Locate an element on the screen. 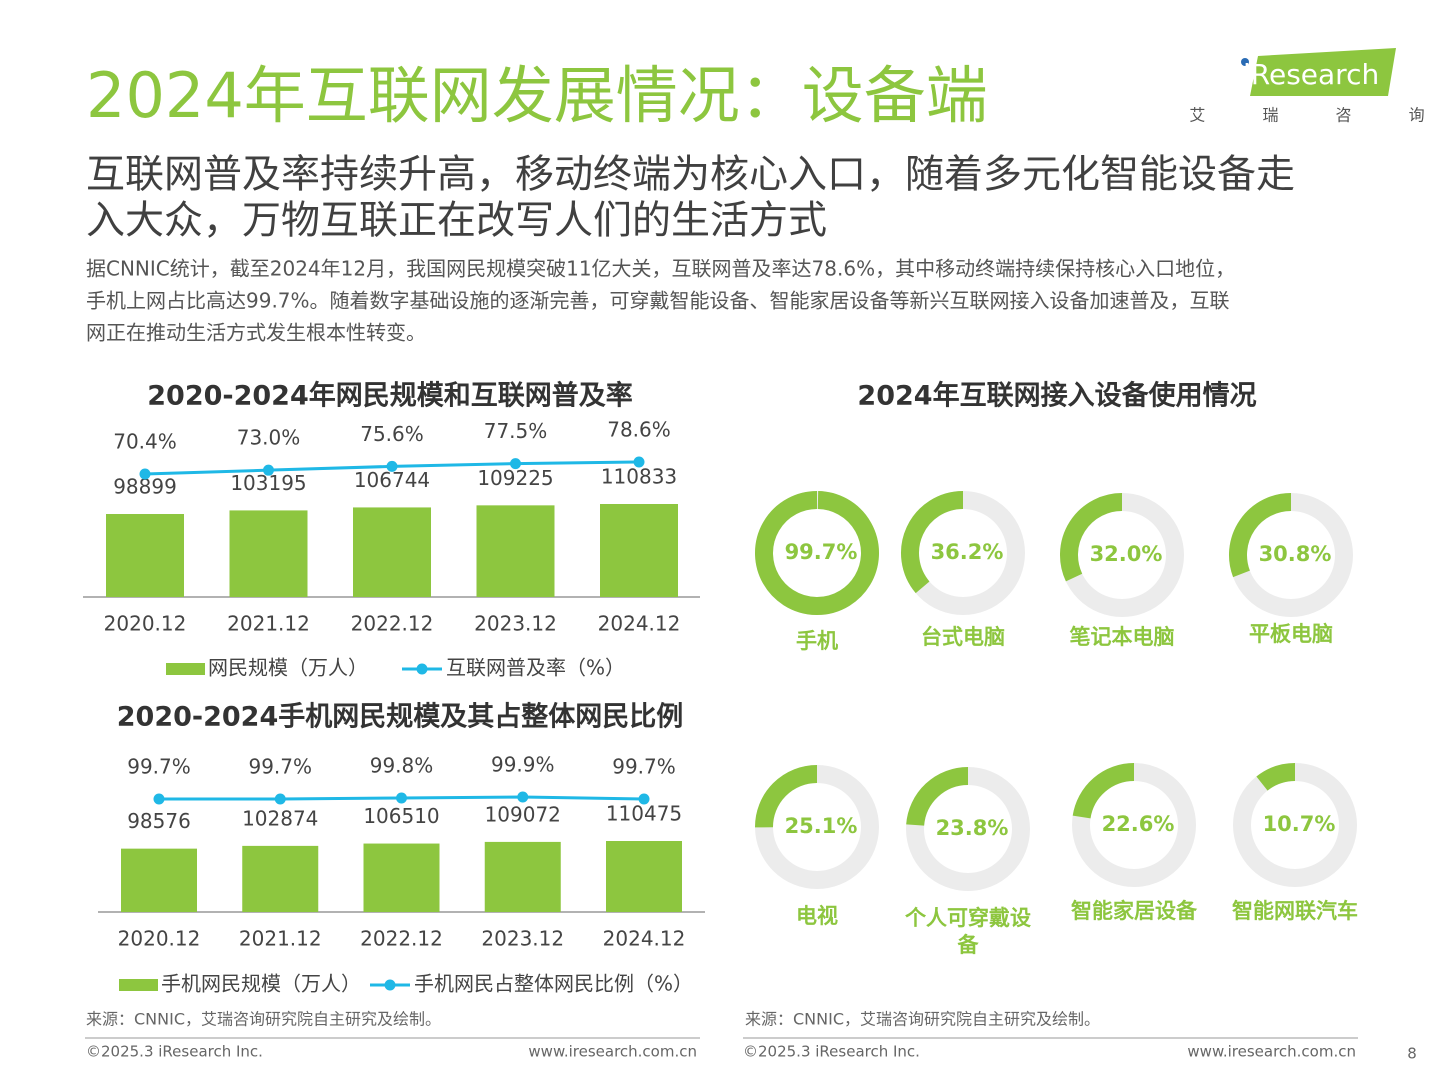 Image resolution: width=1440 pixels, height=1080 pixels. legend-label: 网民规模（万人） is located at coordinates (288, 668).